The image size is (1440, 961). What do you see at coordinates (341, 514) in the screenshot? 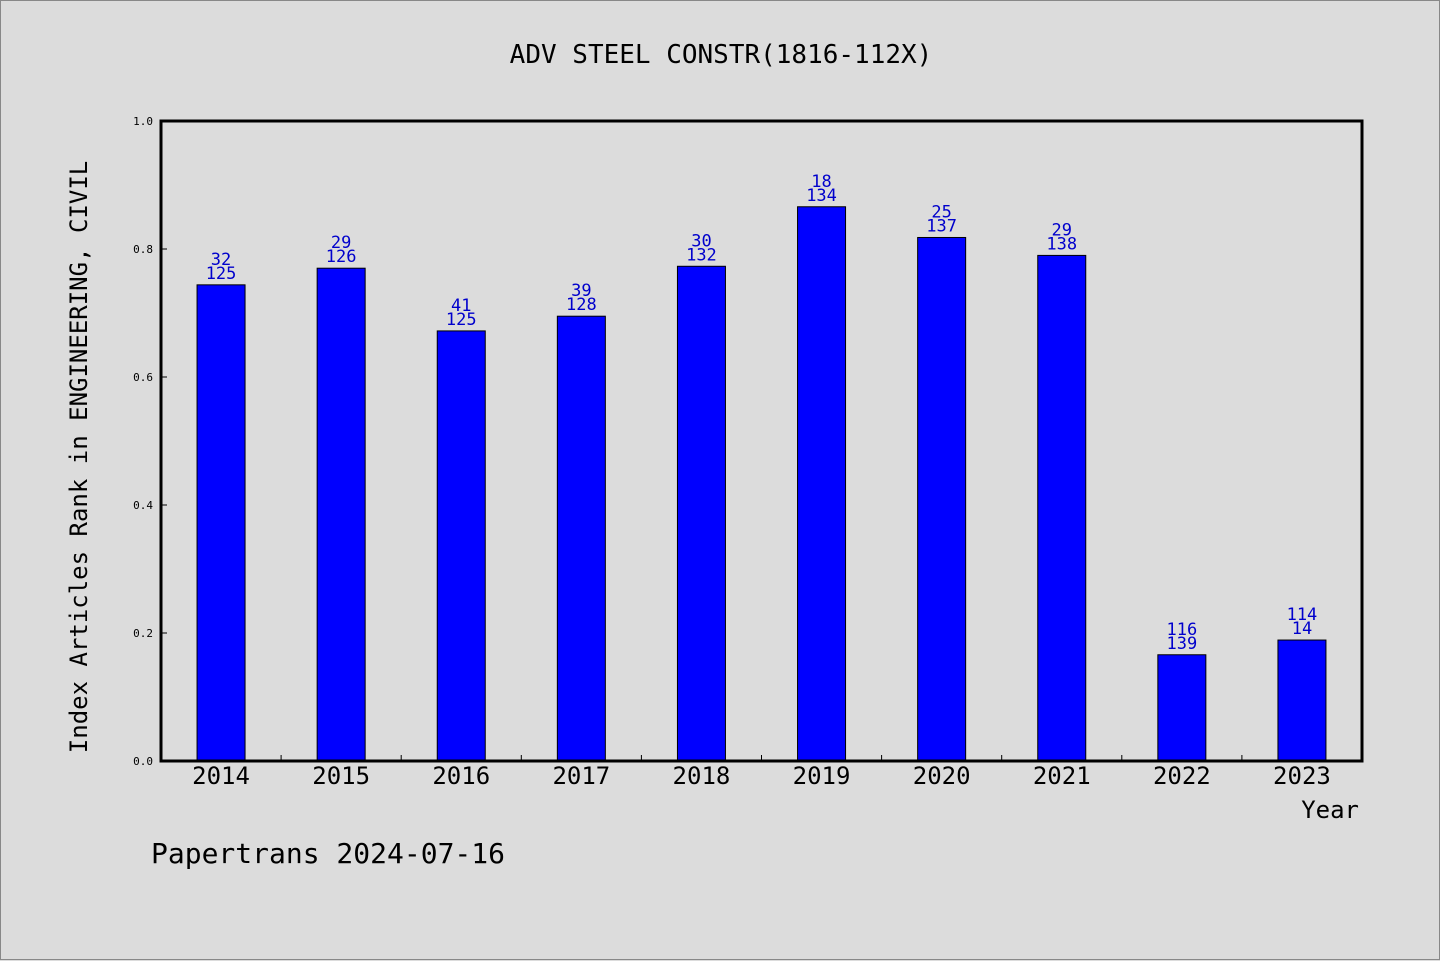
I see `bar-2015` at bounding box center [341, 514].